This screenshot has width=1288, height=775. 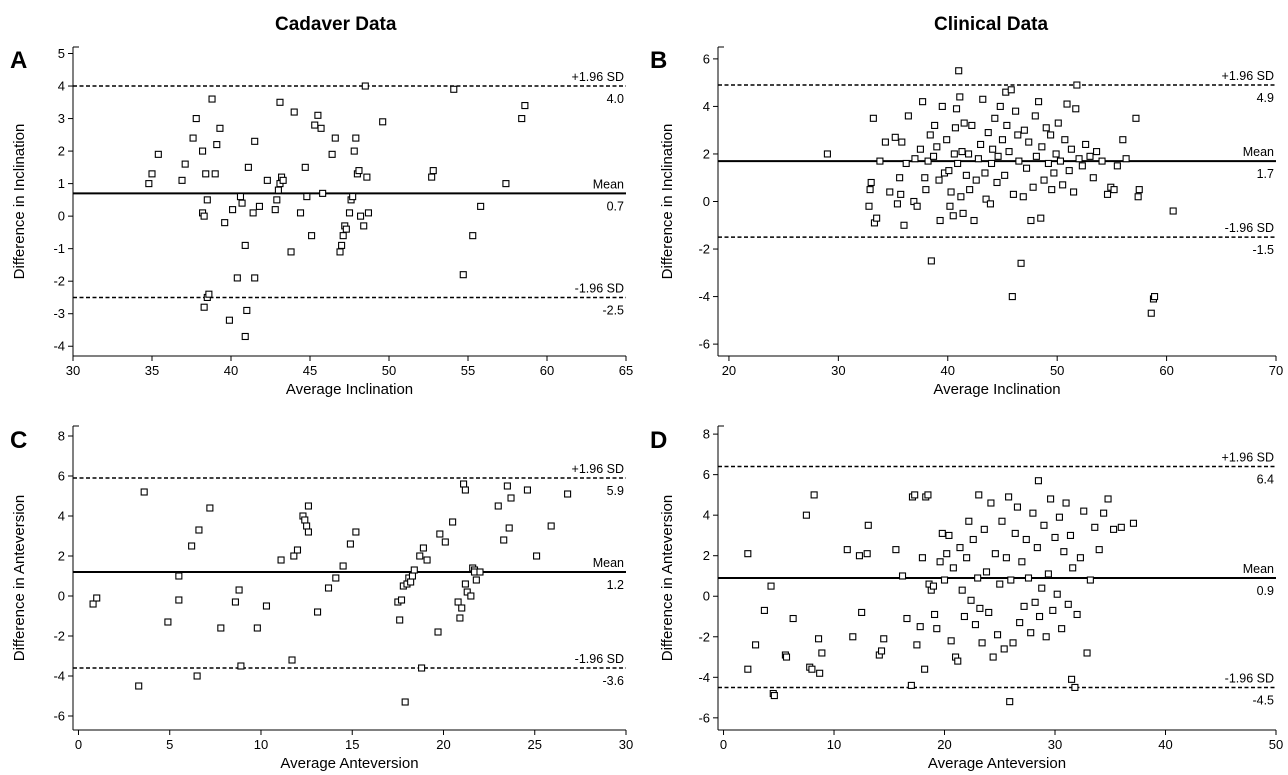 What do you see at coordinates (704, 717) in the screenshot?
I see `y-tick-label: -6` at bounding box center [704, 717].